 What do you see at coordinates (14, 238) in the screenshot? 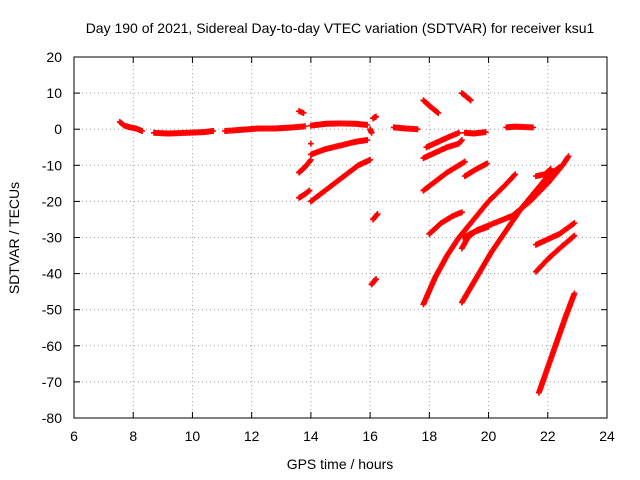
I see `y-axis-label: SDTVAR / TECUs` at bounding box center [14, 238].